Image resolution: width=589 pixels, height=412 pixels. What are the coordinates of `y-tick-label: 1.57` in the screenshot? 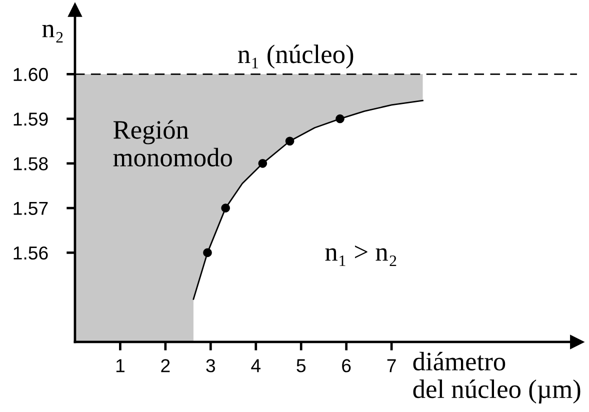 It's located at (31, 208).